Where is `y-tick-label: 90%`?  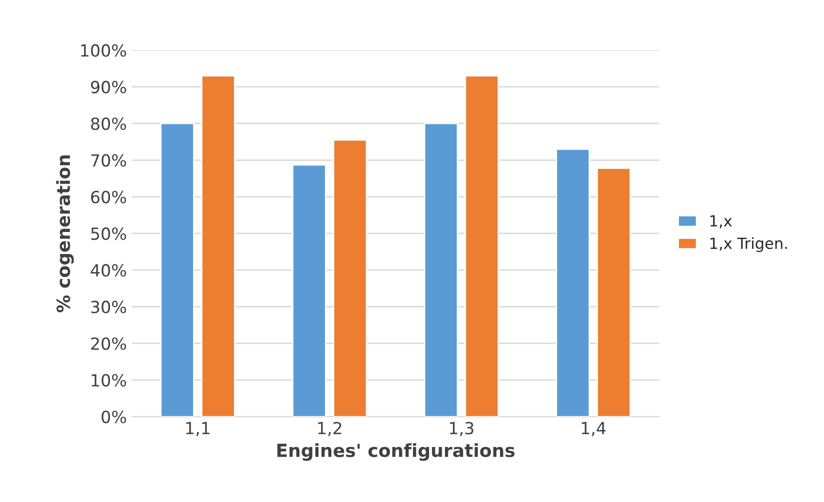
y-tick-label: 90% is located at coordinates (108, 87).